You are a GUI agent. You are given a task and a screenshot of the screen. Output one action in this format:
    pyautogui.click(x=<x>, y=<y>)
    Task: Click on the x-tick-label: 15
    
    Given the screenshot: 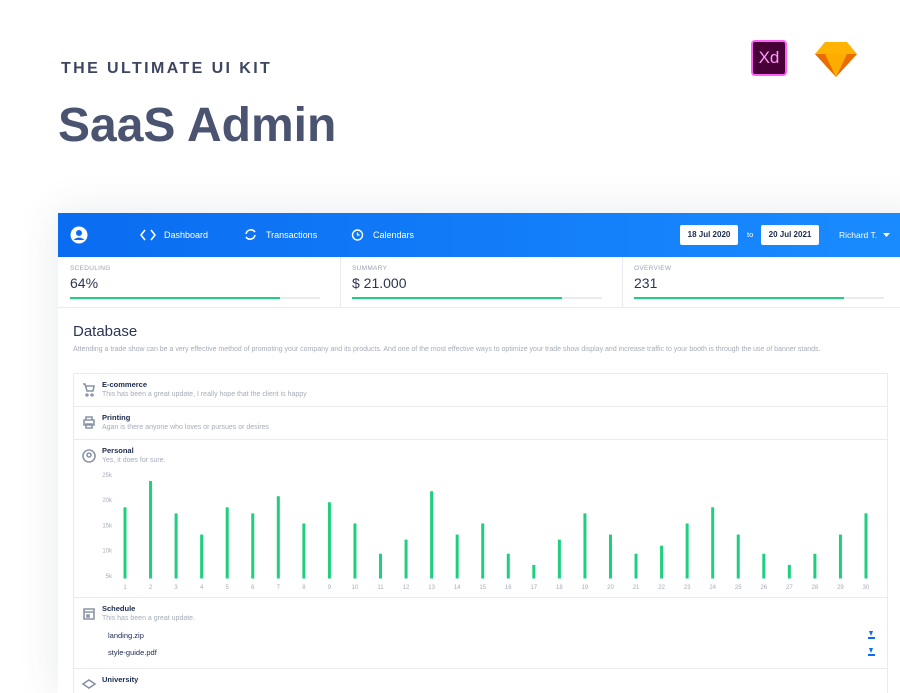 What is the action you would take?
    pyautogui.click(x=482, y=588)
    